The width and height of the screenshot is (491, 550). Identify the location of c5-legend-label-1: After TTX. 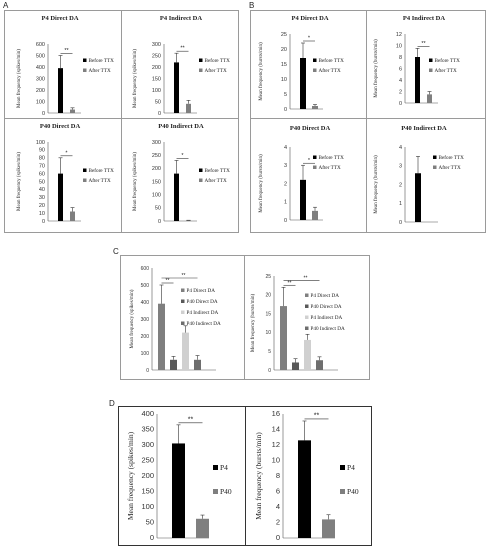
(446, 70).